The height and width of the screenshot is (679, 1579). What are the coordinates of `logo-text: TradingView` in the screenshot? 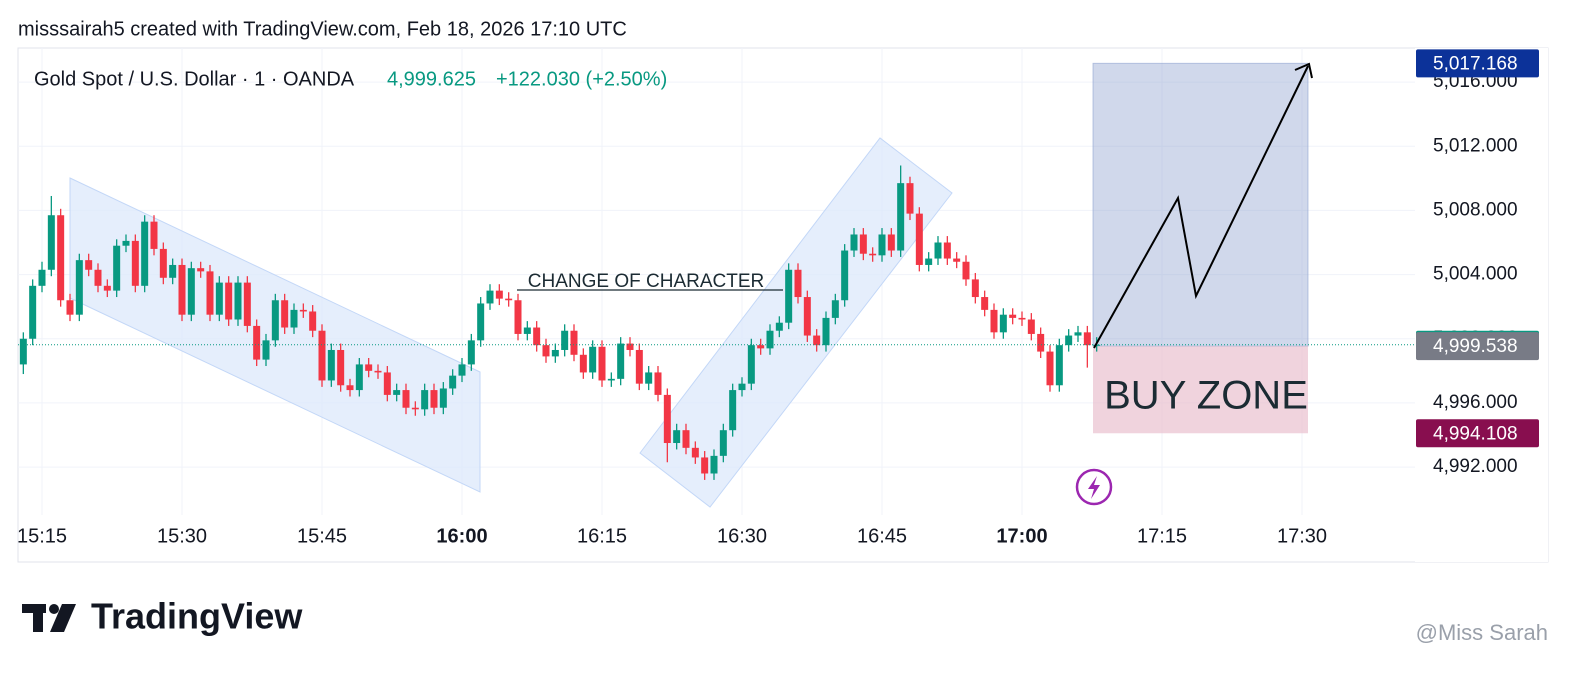 It's located at (197, 616).